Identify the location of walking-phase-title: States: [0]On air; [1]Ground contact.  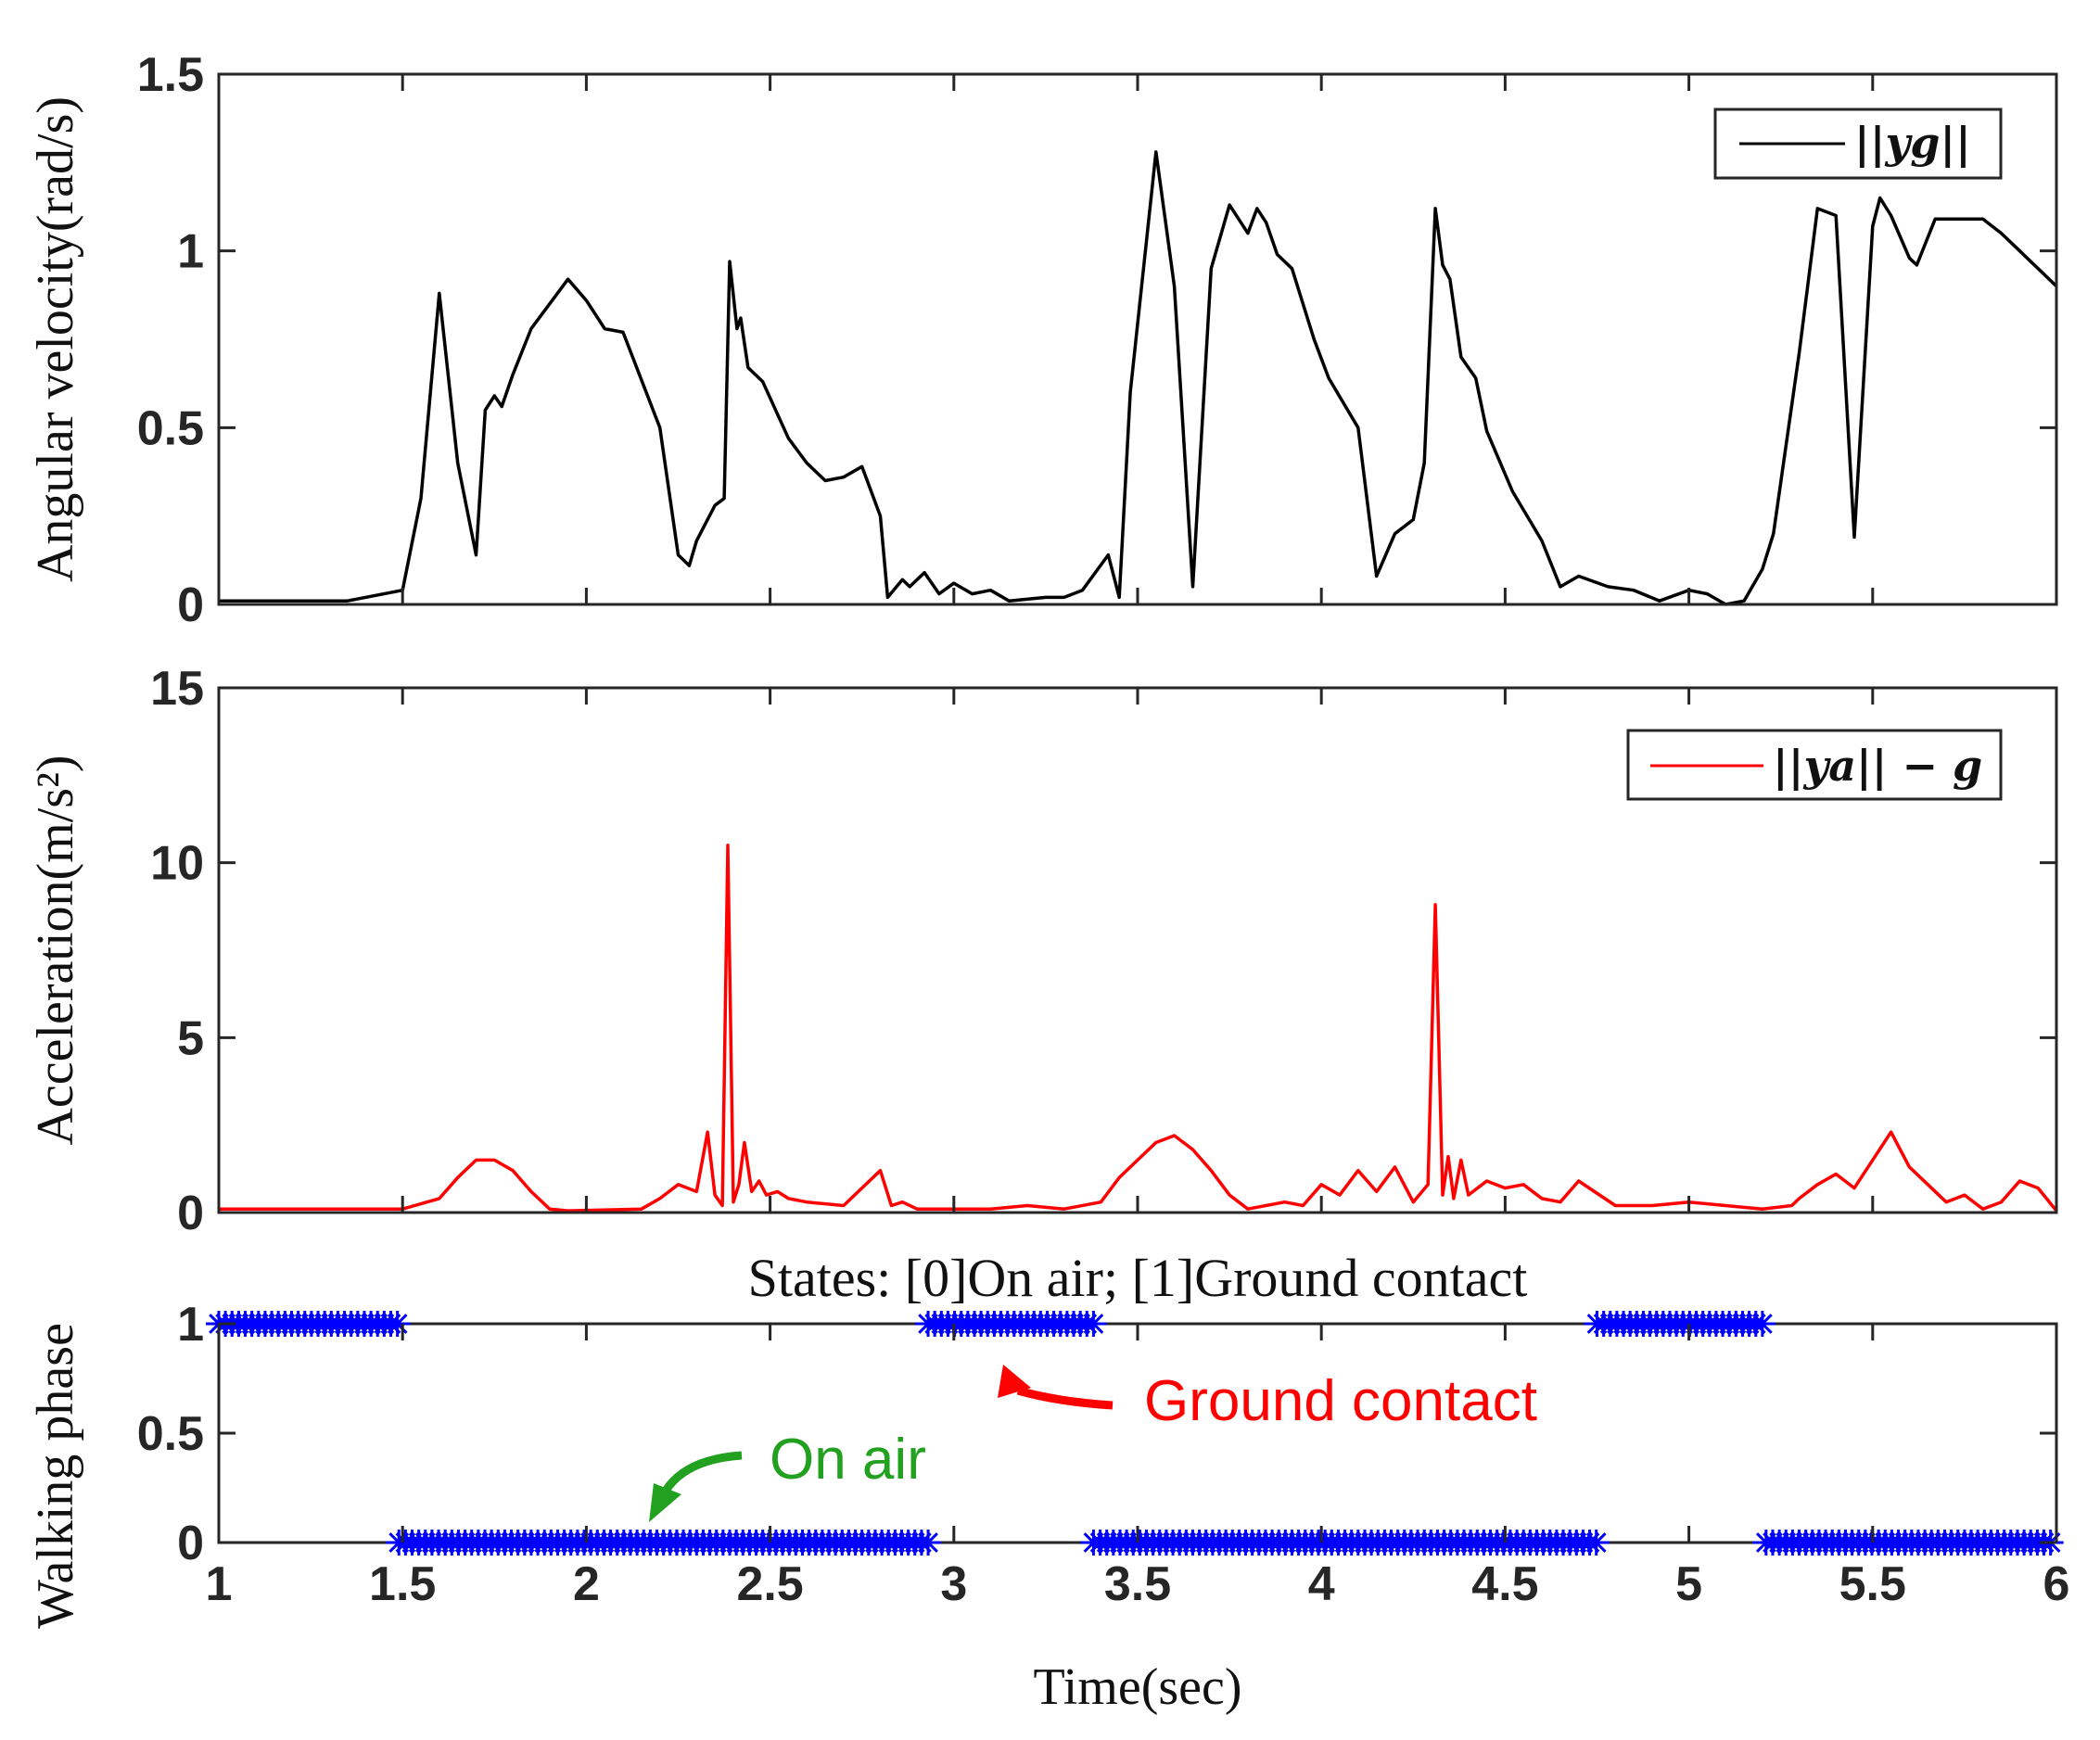
(1138, 1278).